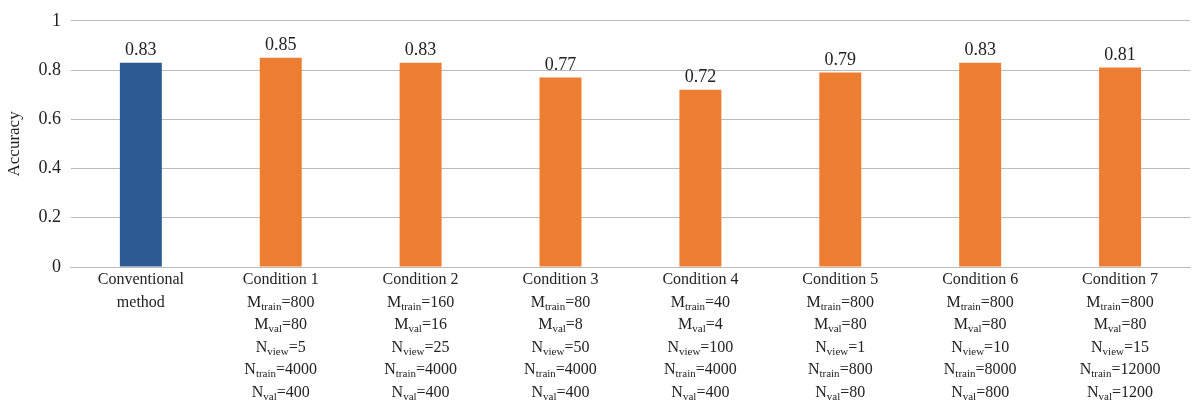 The image size is (1195, 410). What do you see at coordinates (1120, 54) in the screenshot?
I see `data-label: 0.81` at bounding box center [1120, 54].